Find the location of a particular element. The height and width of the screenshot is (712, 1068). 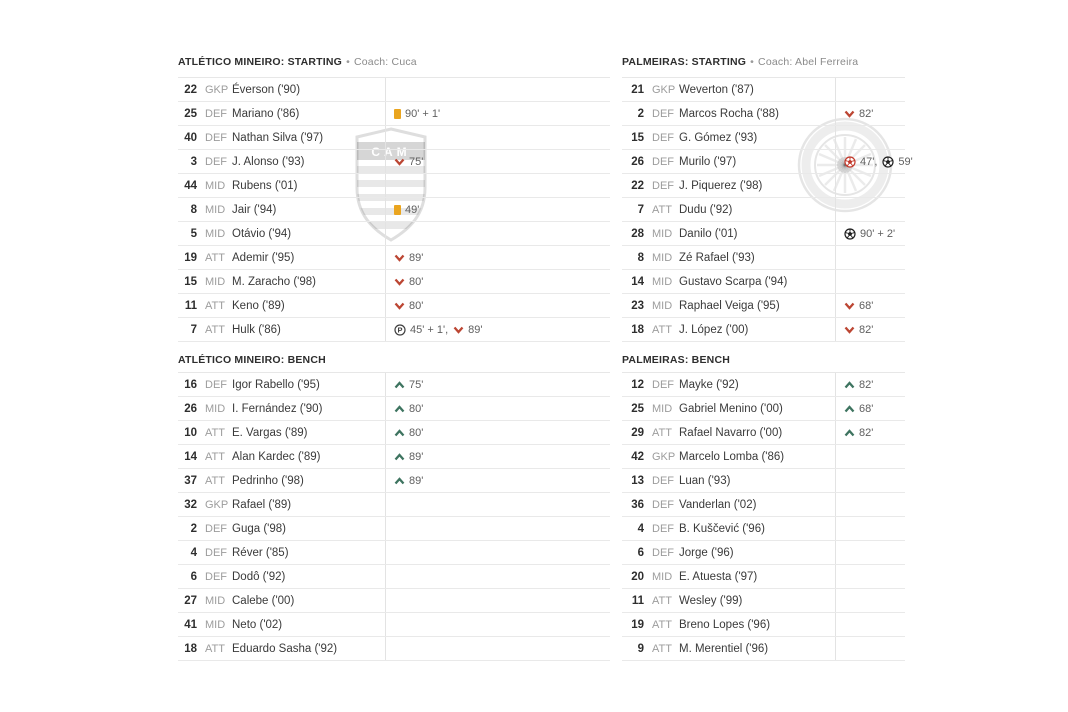

player-number: 37 is located at coordinates (190, 480).